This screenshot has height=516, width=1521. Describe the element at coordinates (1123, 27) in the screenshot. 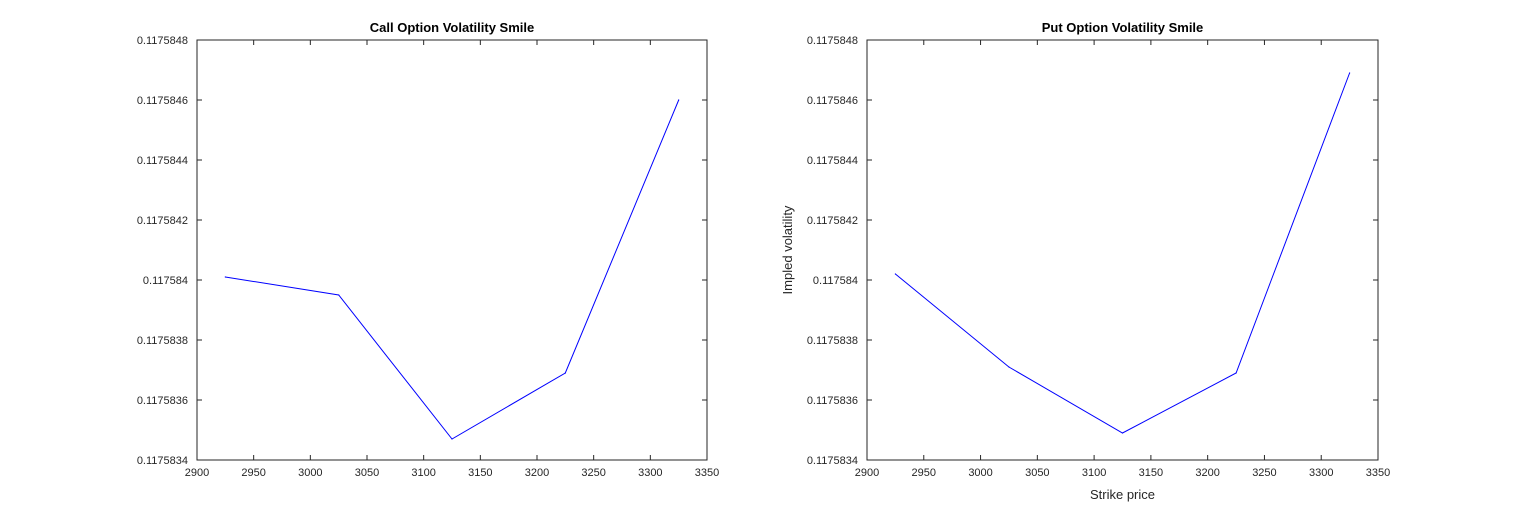

I see `chart-title: Put Option Volatility Smile` at that location.